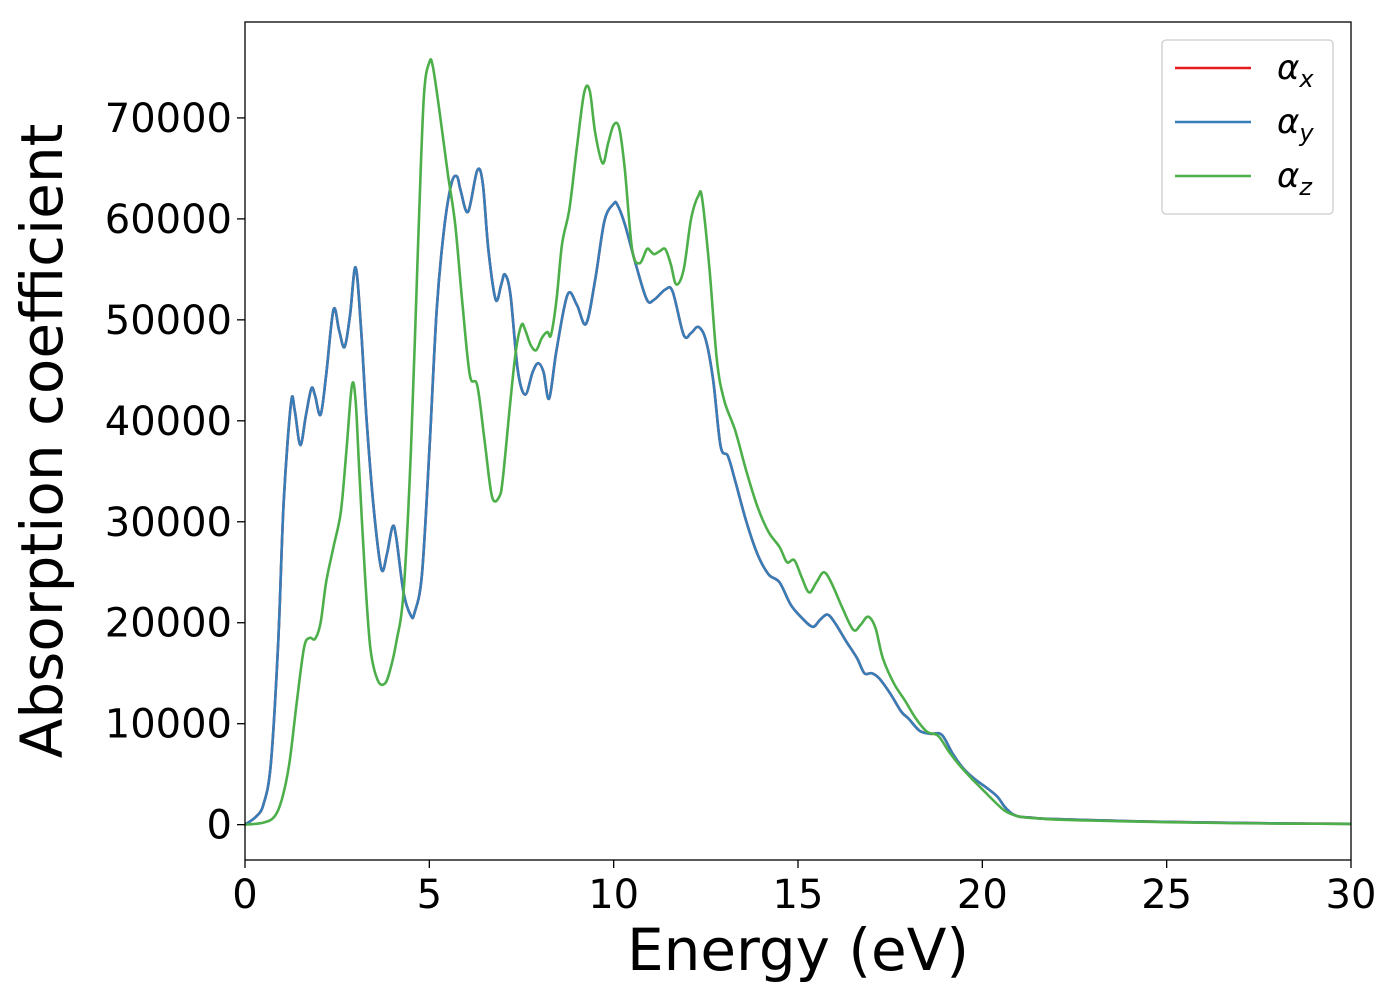  Describe the element at coordinates (613, 895) in the screenshot. I see `x-tick-label: 10` at that location.